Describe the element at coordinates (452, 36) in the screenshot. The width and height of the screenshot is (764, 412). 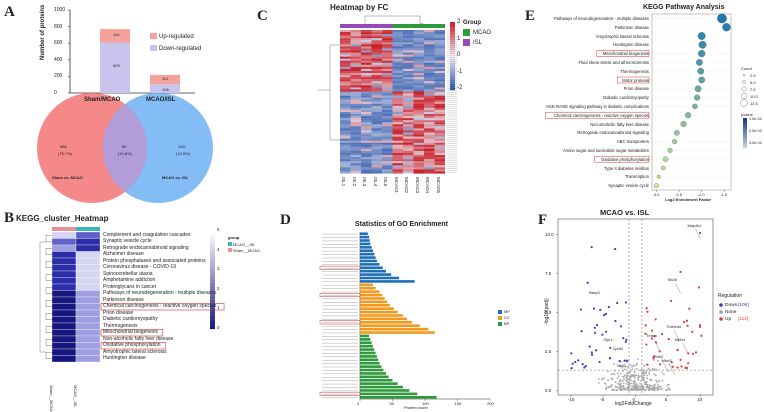
I see `panel-c-colorbar-step` at that location.